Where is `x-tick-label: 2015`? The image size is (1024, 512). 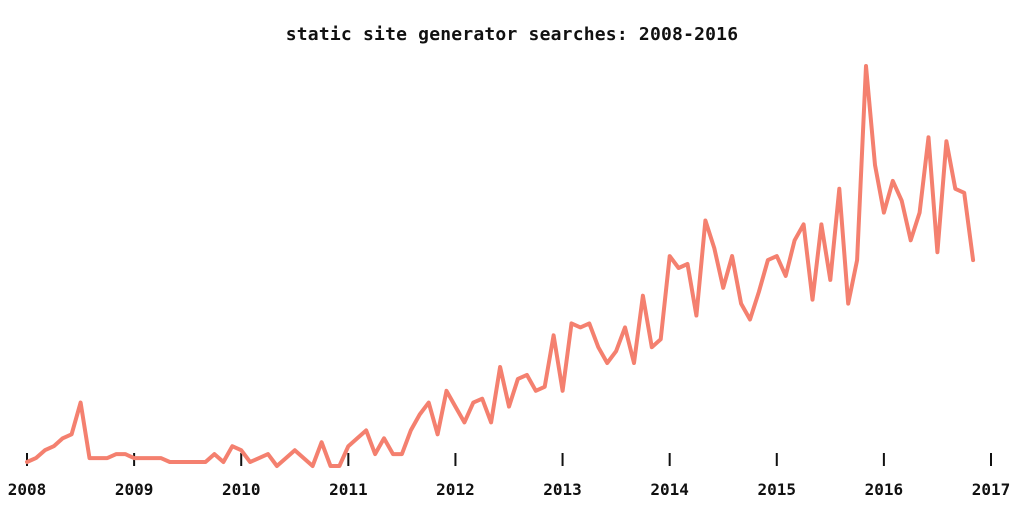
x-tick-label: 2015 is located at coordinates (777, 489).